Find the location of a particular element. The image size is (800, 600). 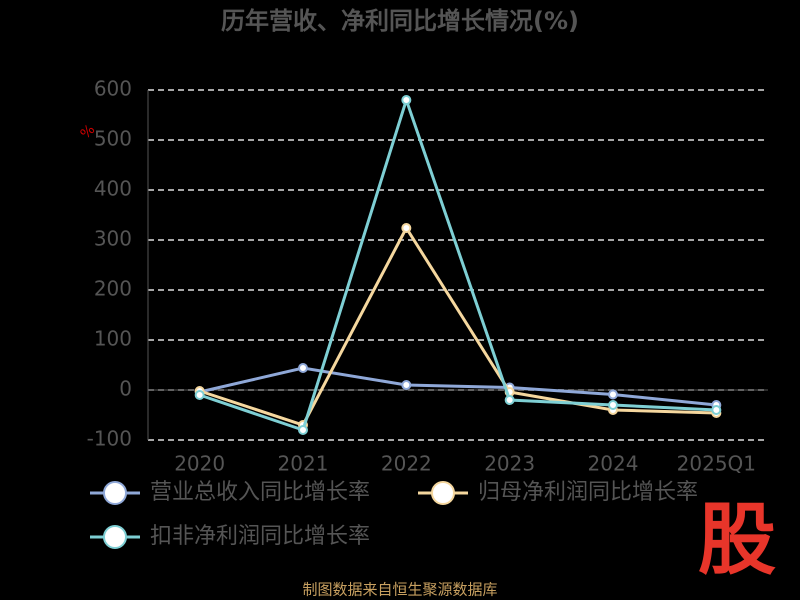

series-line is located at coordinates (458, 386).